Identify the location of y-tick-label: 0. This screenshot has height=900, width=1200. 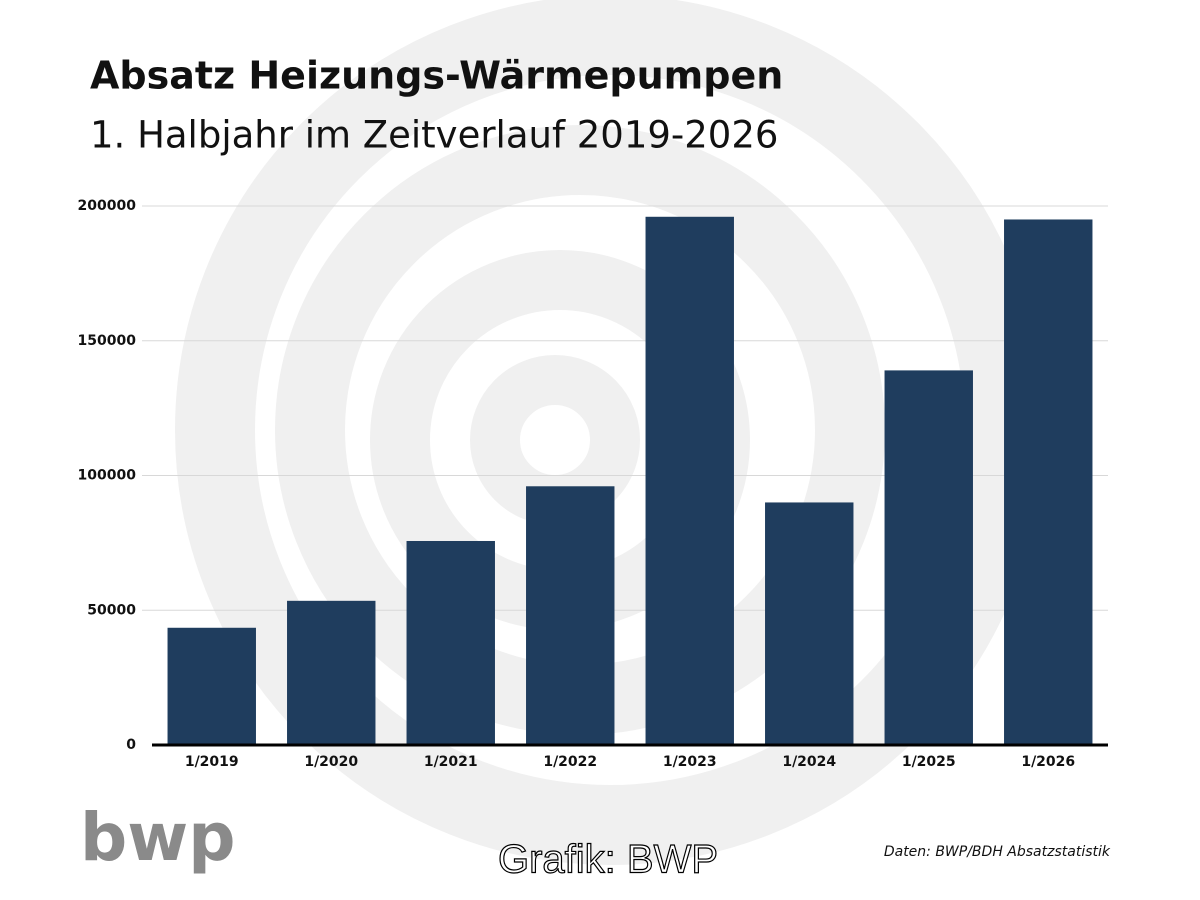
(131, 745).